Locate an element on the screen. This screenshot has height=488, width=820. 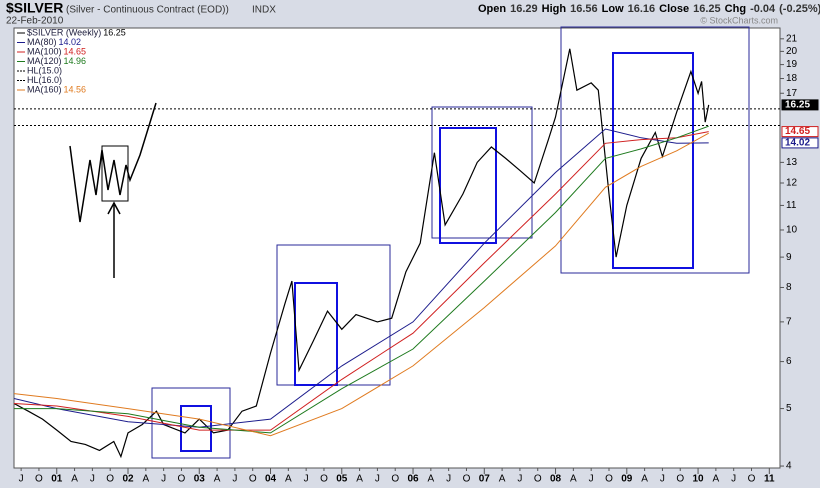
y-tick-label: 7 is located at coordinates (789, 322).